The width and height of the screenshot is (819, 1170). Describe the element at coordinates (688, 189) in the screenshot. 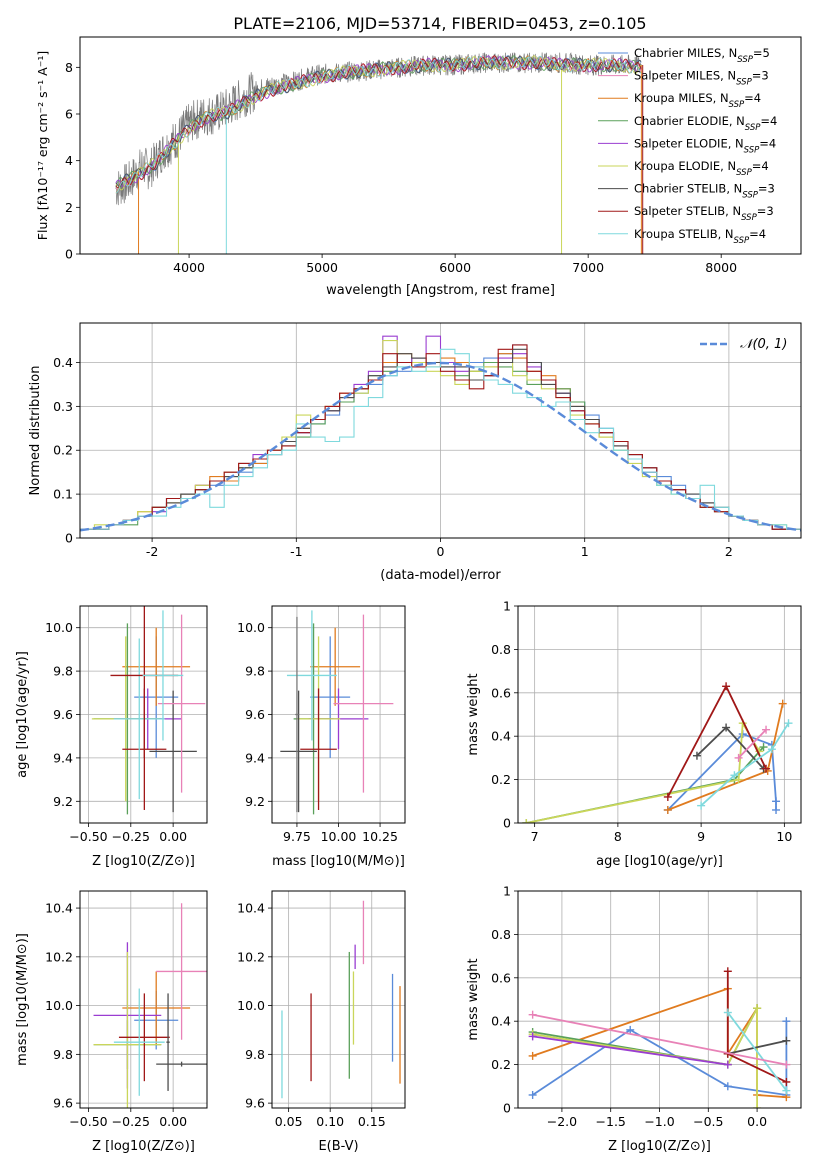

I see `legend-name: Chabrier STELIB, N` at that location.